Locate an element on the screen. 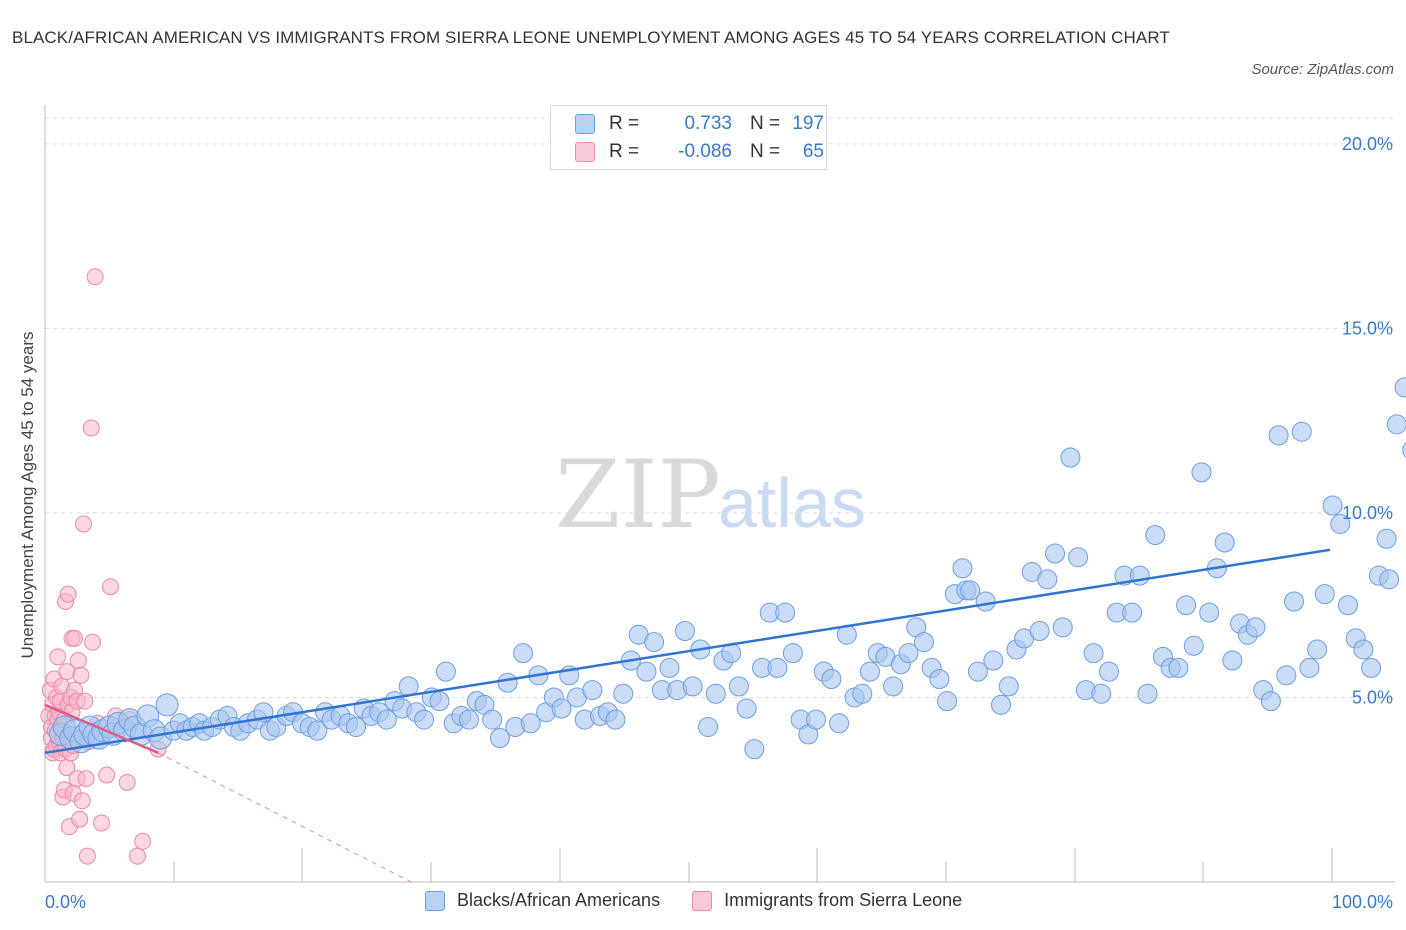 This screenshot has width=1406, height=930. legend-swatch-pink is located at coordinates (585, 152).